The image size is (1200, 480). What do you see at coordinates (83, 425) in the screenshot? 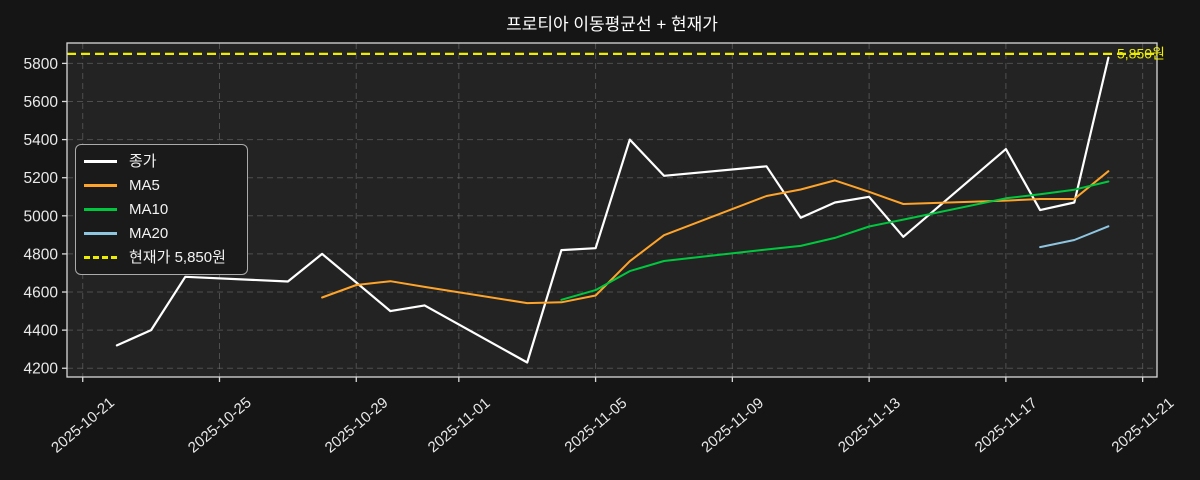
I see `x-tick-label: 2025-10-21` at bounding box center [83, 425].